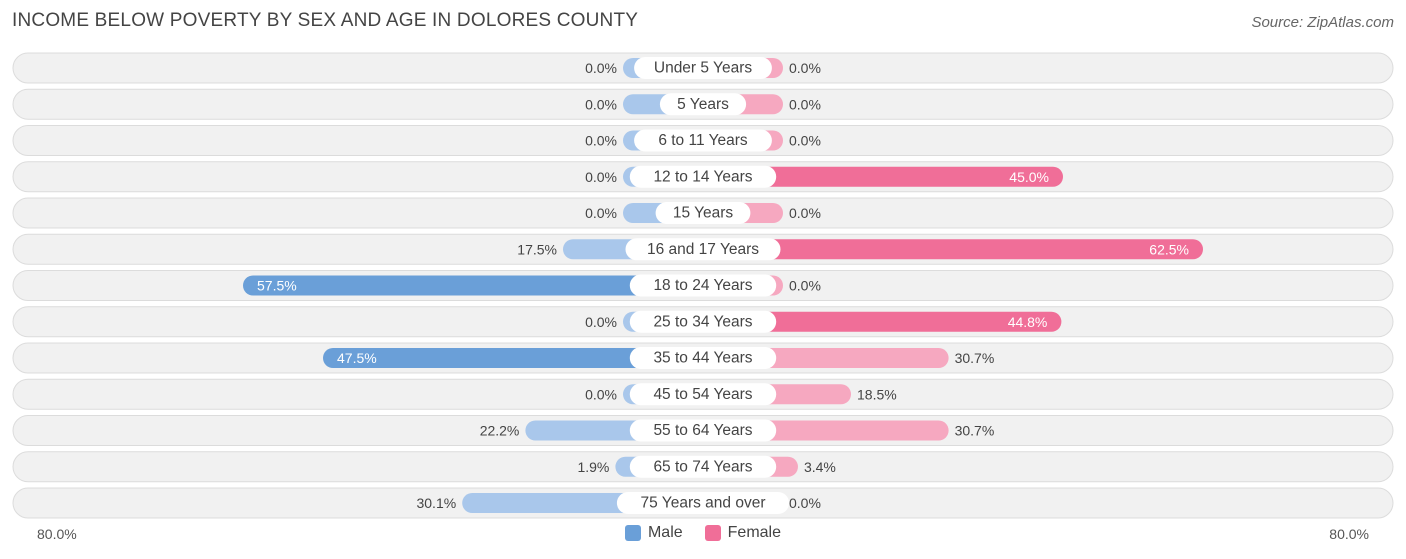 The image size is (1406, 559). Describe the element at coordinates (665, 532) in the screenshot. I see `legend-label-male: Male` at that location.